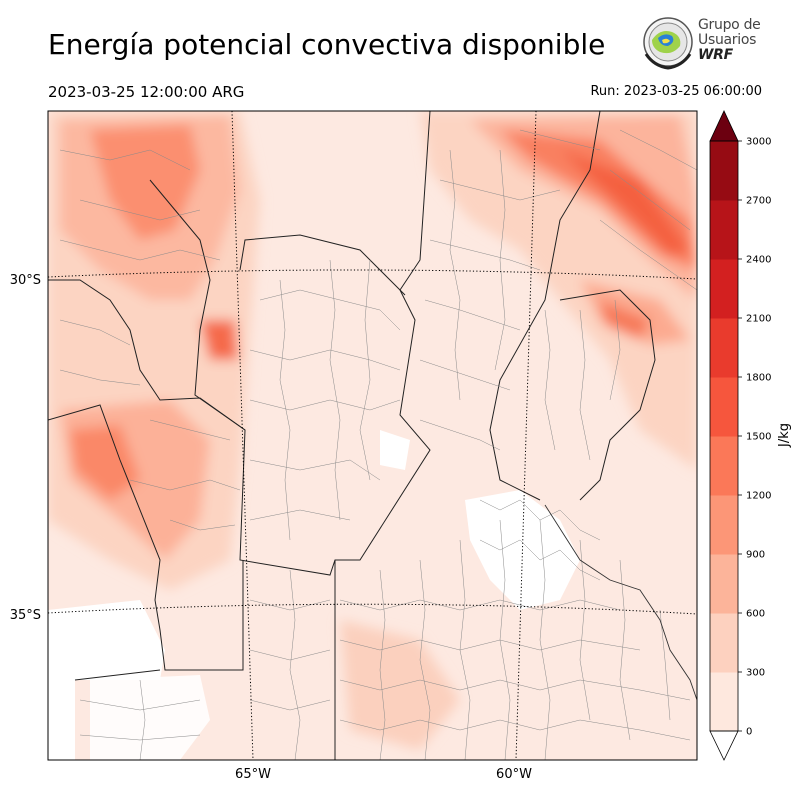  I want to click on colorbar-tick-label: 3000, so click(758, 142).